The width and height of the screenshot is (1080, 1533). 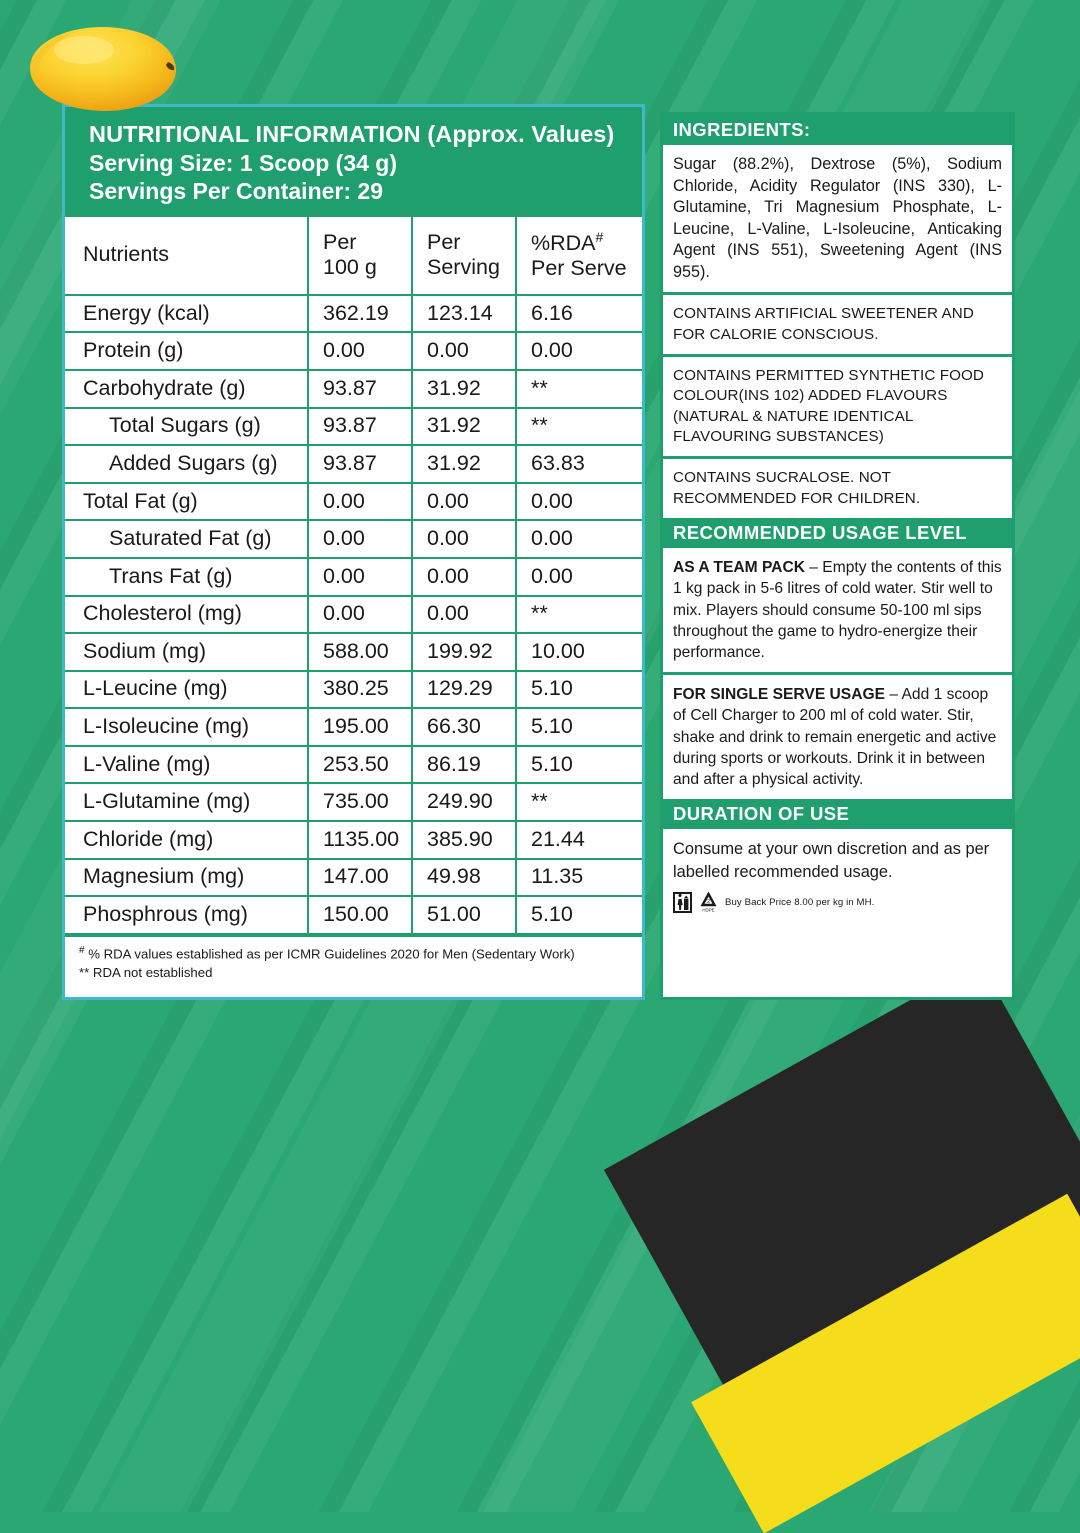 What do you see at coordinates (187, 256) in the screenshot?
I see `col-nutrients: Nutrients` at bounding box center [187, 256].